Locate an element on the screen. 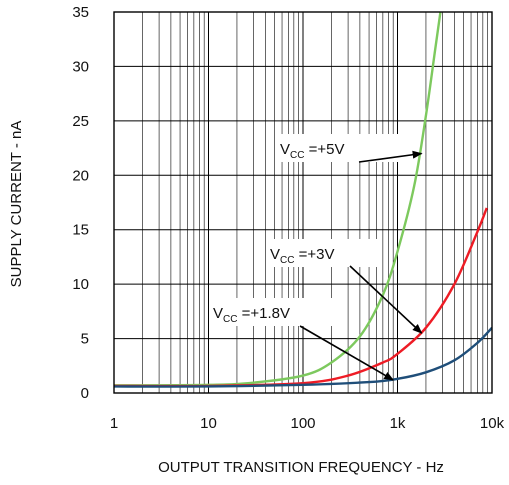  y-tick-label: 30 is located at coordinates (80, 66).